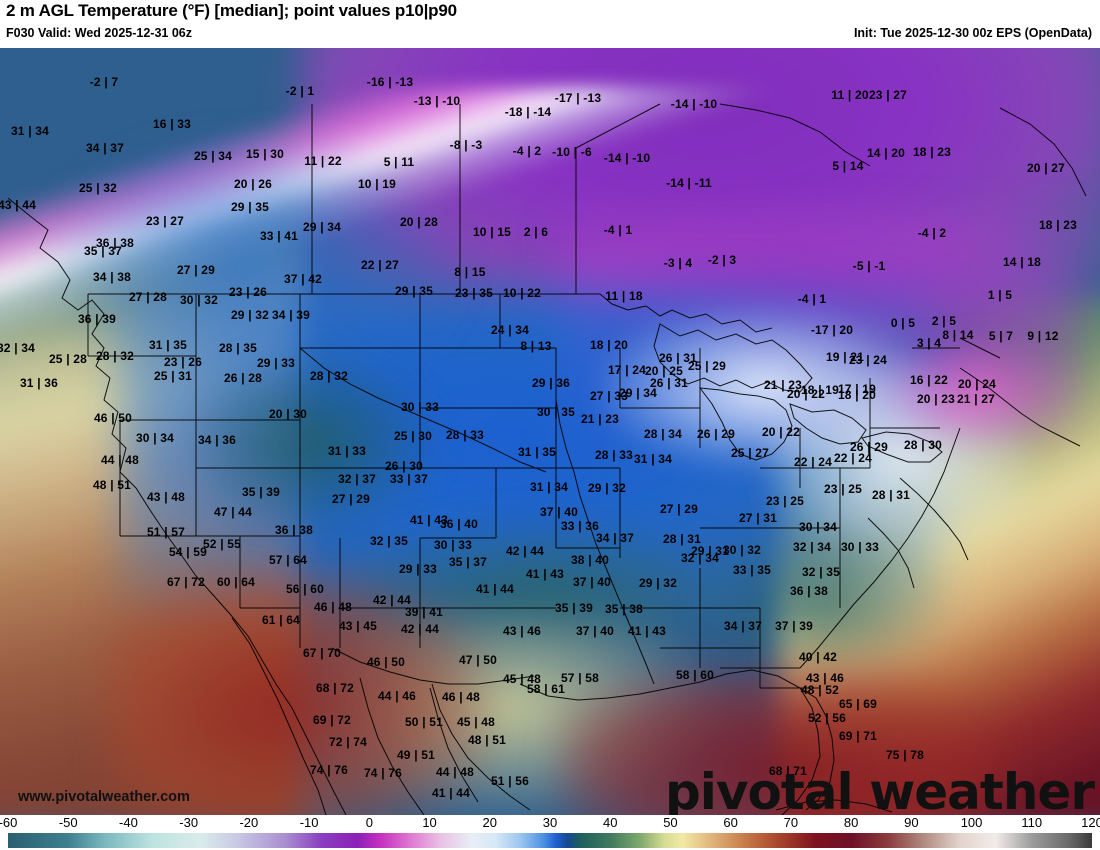 The height and width of the screenshot is (850, 1100). Describe the element at coordinates (248, 292) in the screenshot. I see `point-value: 23 | 26` at that location.